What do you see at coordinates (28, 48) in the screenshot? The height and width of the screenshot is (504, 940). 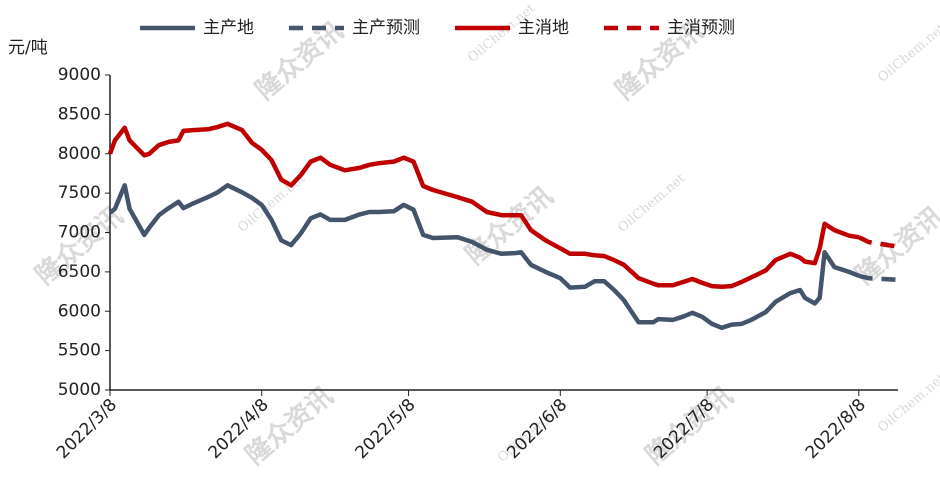 I see `y-axis-label: 元/吨` at bounding box center [28, 48].